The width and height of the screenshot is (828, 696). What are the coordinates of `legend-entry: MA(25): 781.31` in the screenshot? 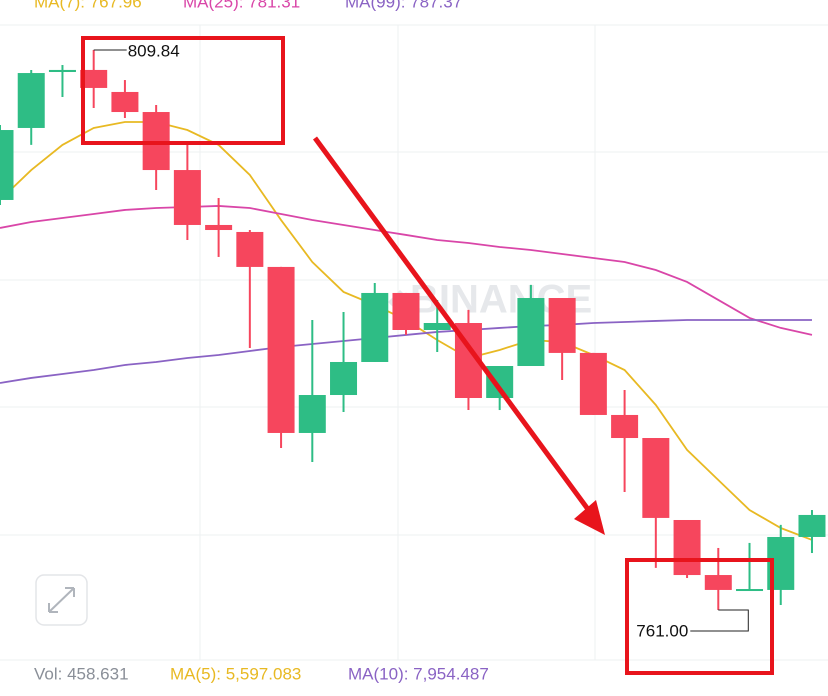 It's located at (241, 5).